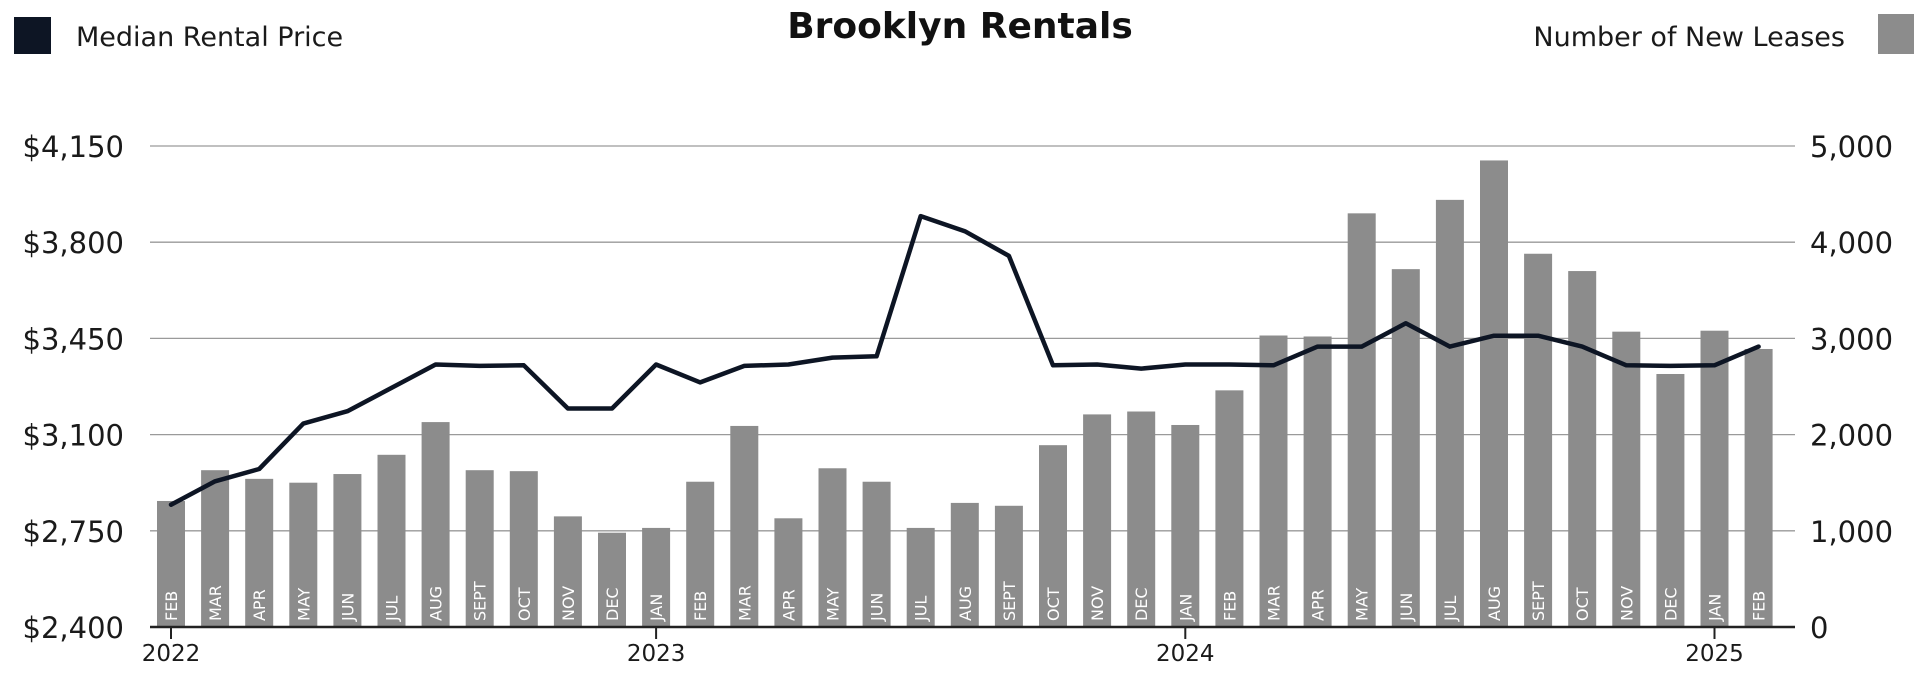 The width and height of the screenshot is (1920, 687). What do you see at coordinates (73, 147) in the screenshot?
I see `y-left-tick-label: $4,150` at bounding box center [73, 147].